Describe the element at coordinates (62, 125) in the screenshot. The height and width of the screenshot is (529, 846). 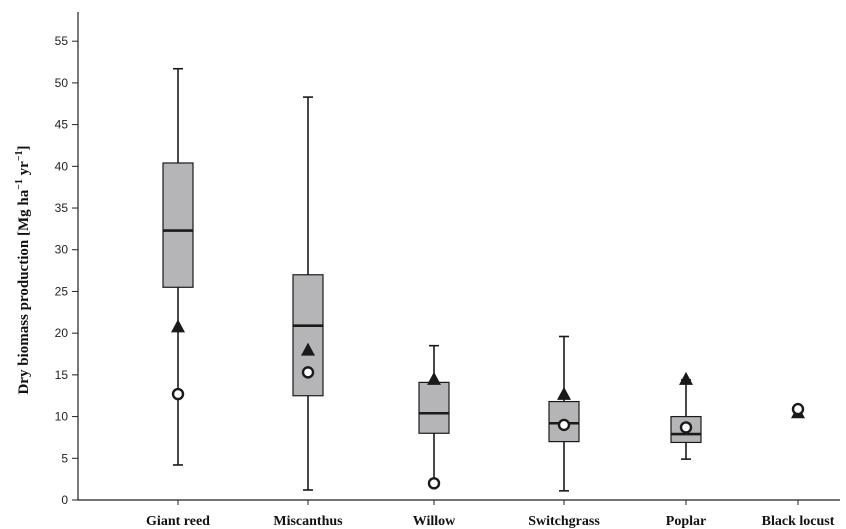
I see `y-tick-label: 45` at that location.